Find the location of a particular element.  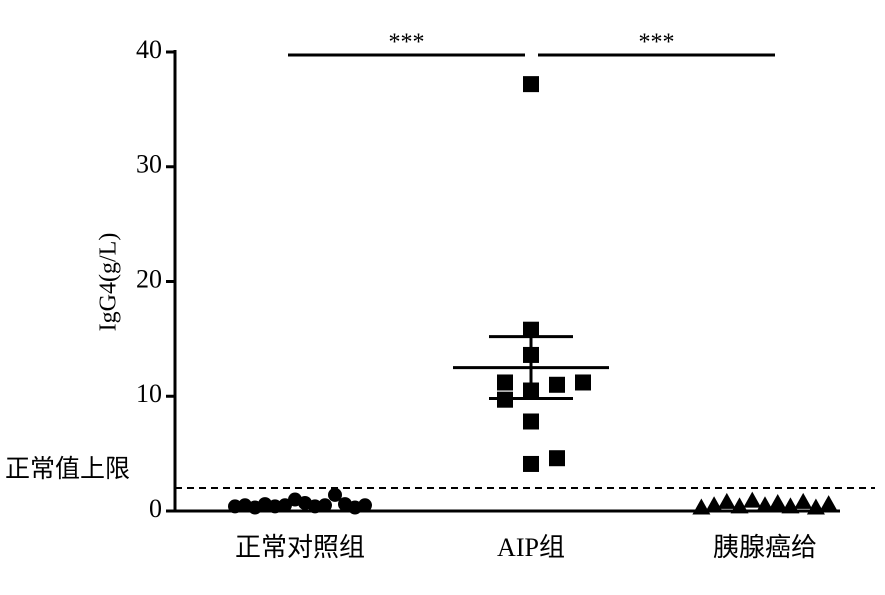

y-tick-label: 10 is located at coordinates (149, 393).